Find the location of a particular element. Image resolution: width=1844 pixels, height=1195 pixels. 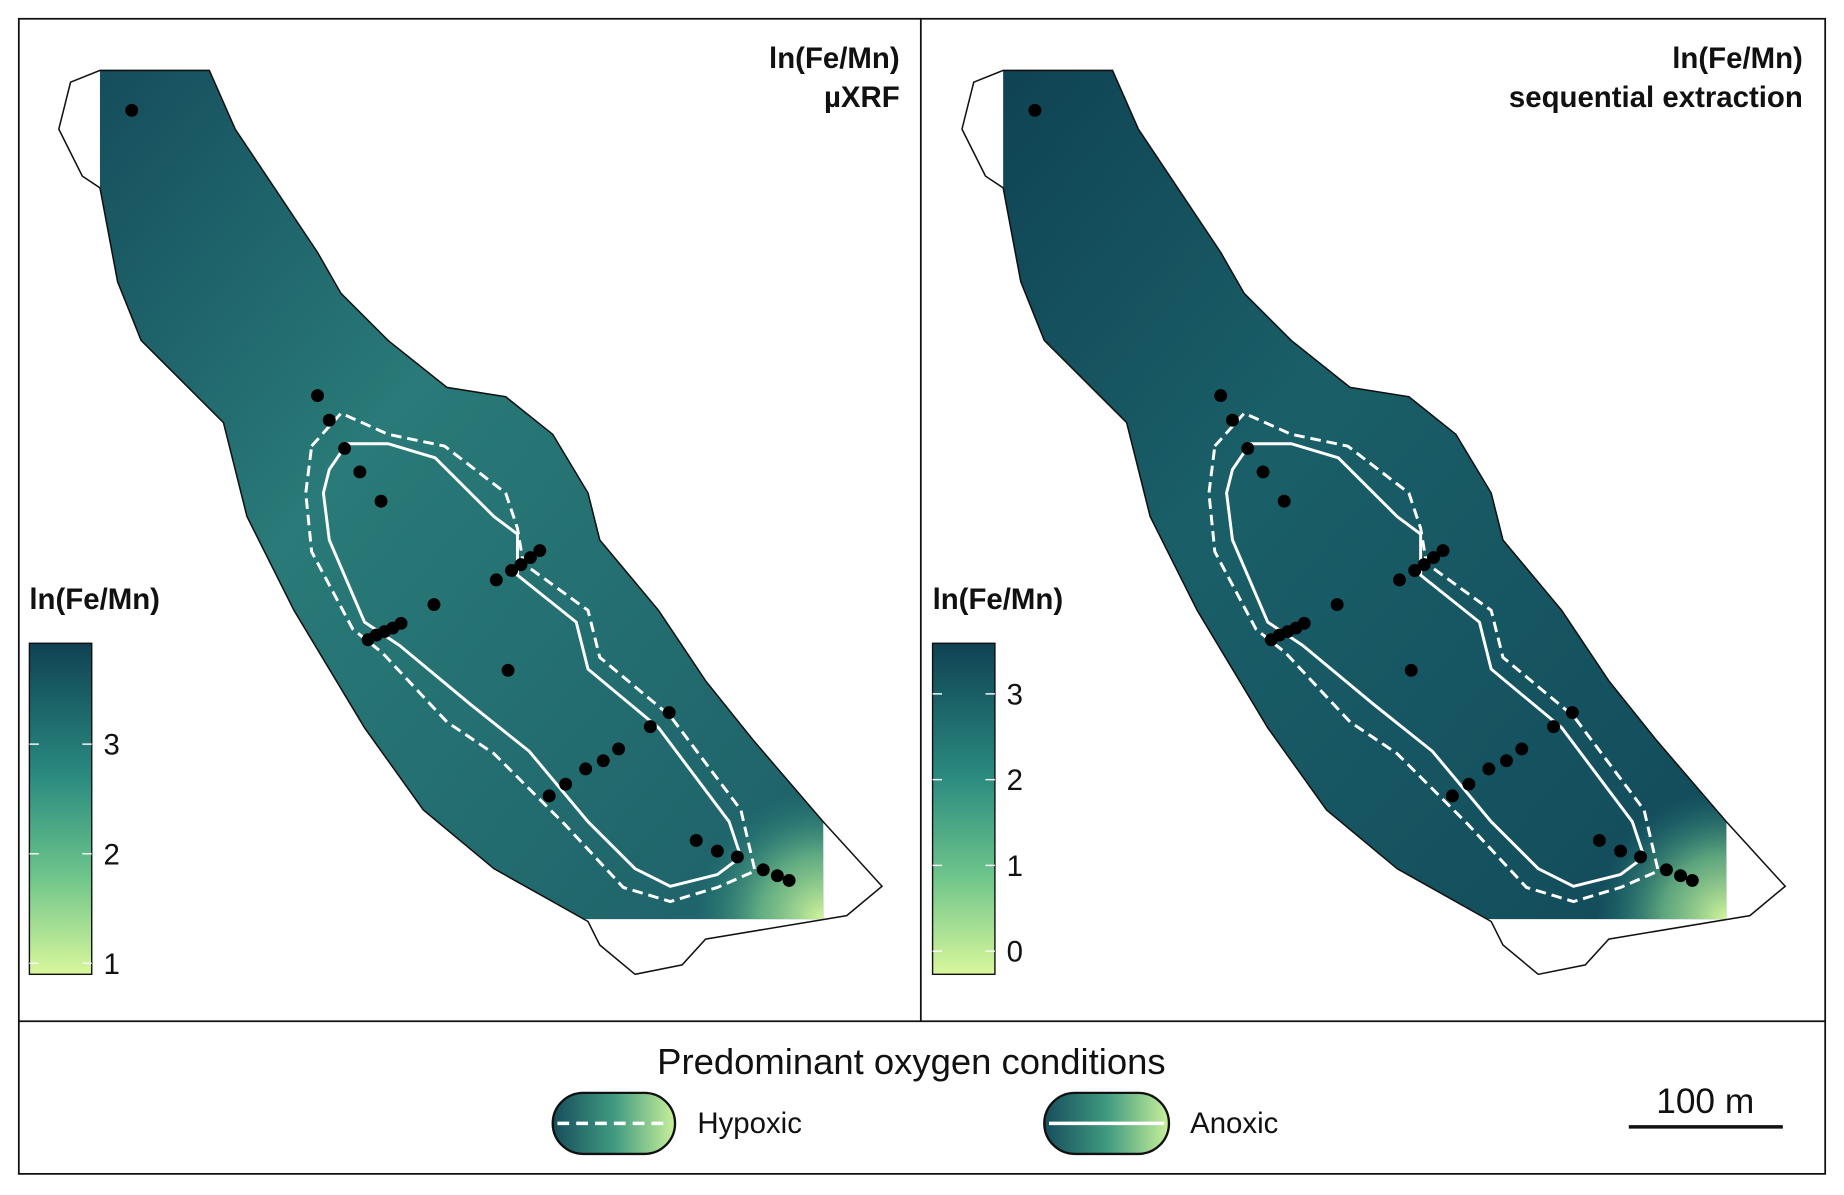

colorbar-tick-label: 0 is located at coordinates (1015, 952).